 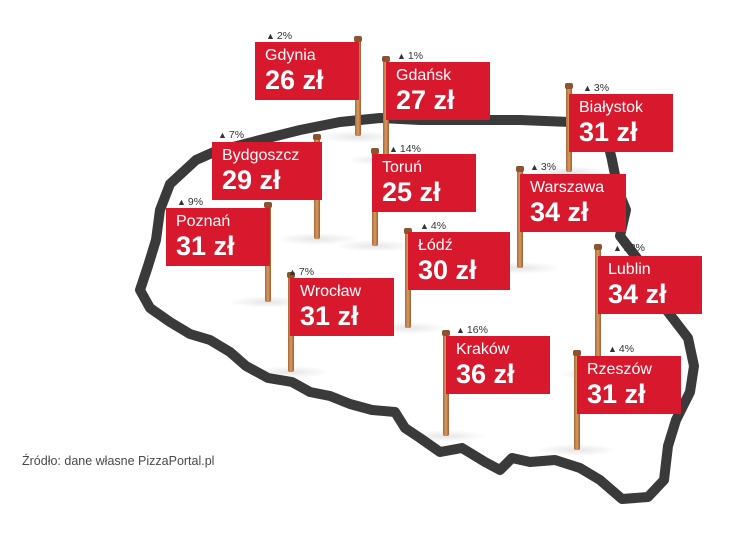 I want to click on price-value: 27 zł, so click(x=425, y=100).